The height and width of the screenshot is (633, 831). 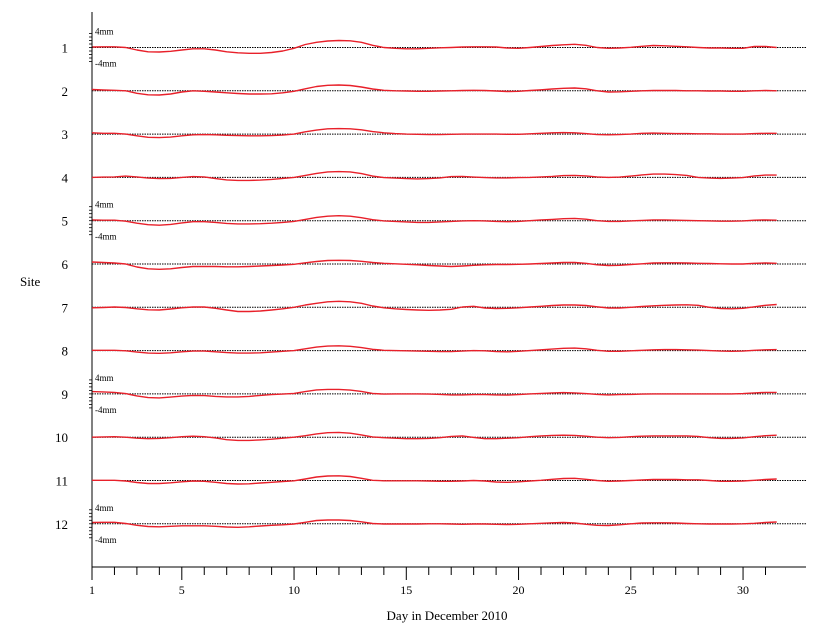 What do you see at coordinates (427, 582) in the screenshot?
I see `x-axis-ticks: 1 5 10 15 20 25 30` at bounding box center [427, 582].